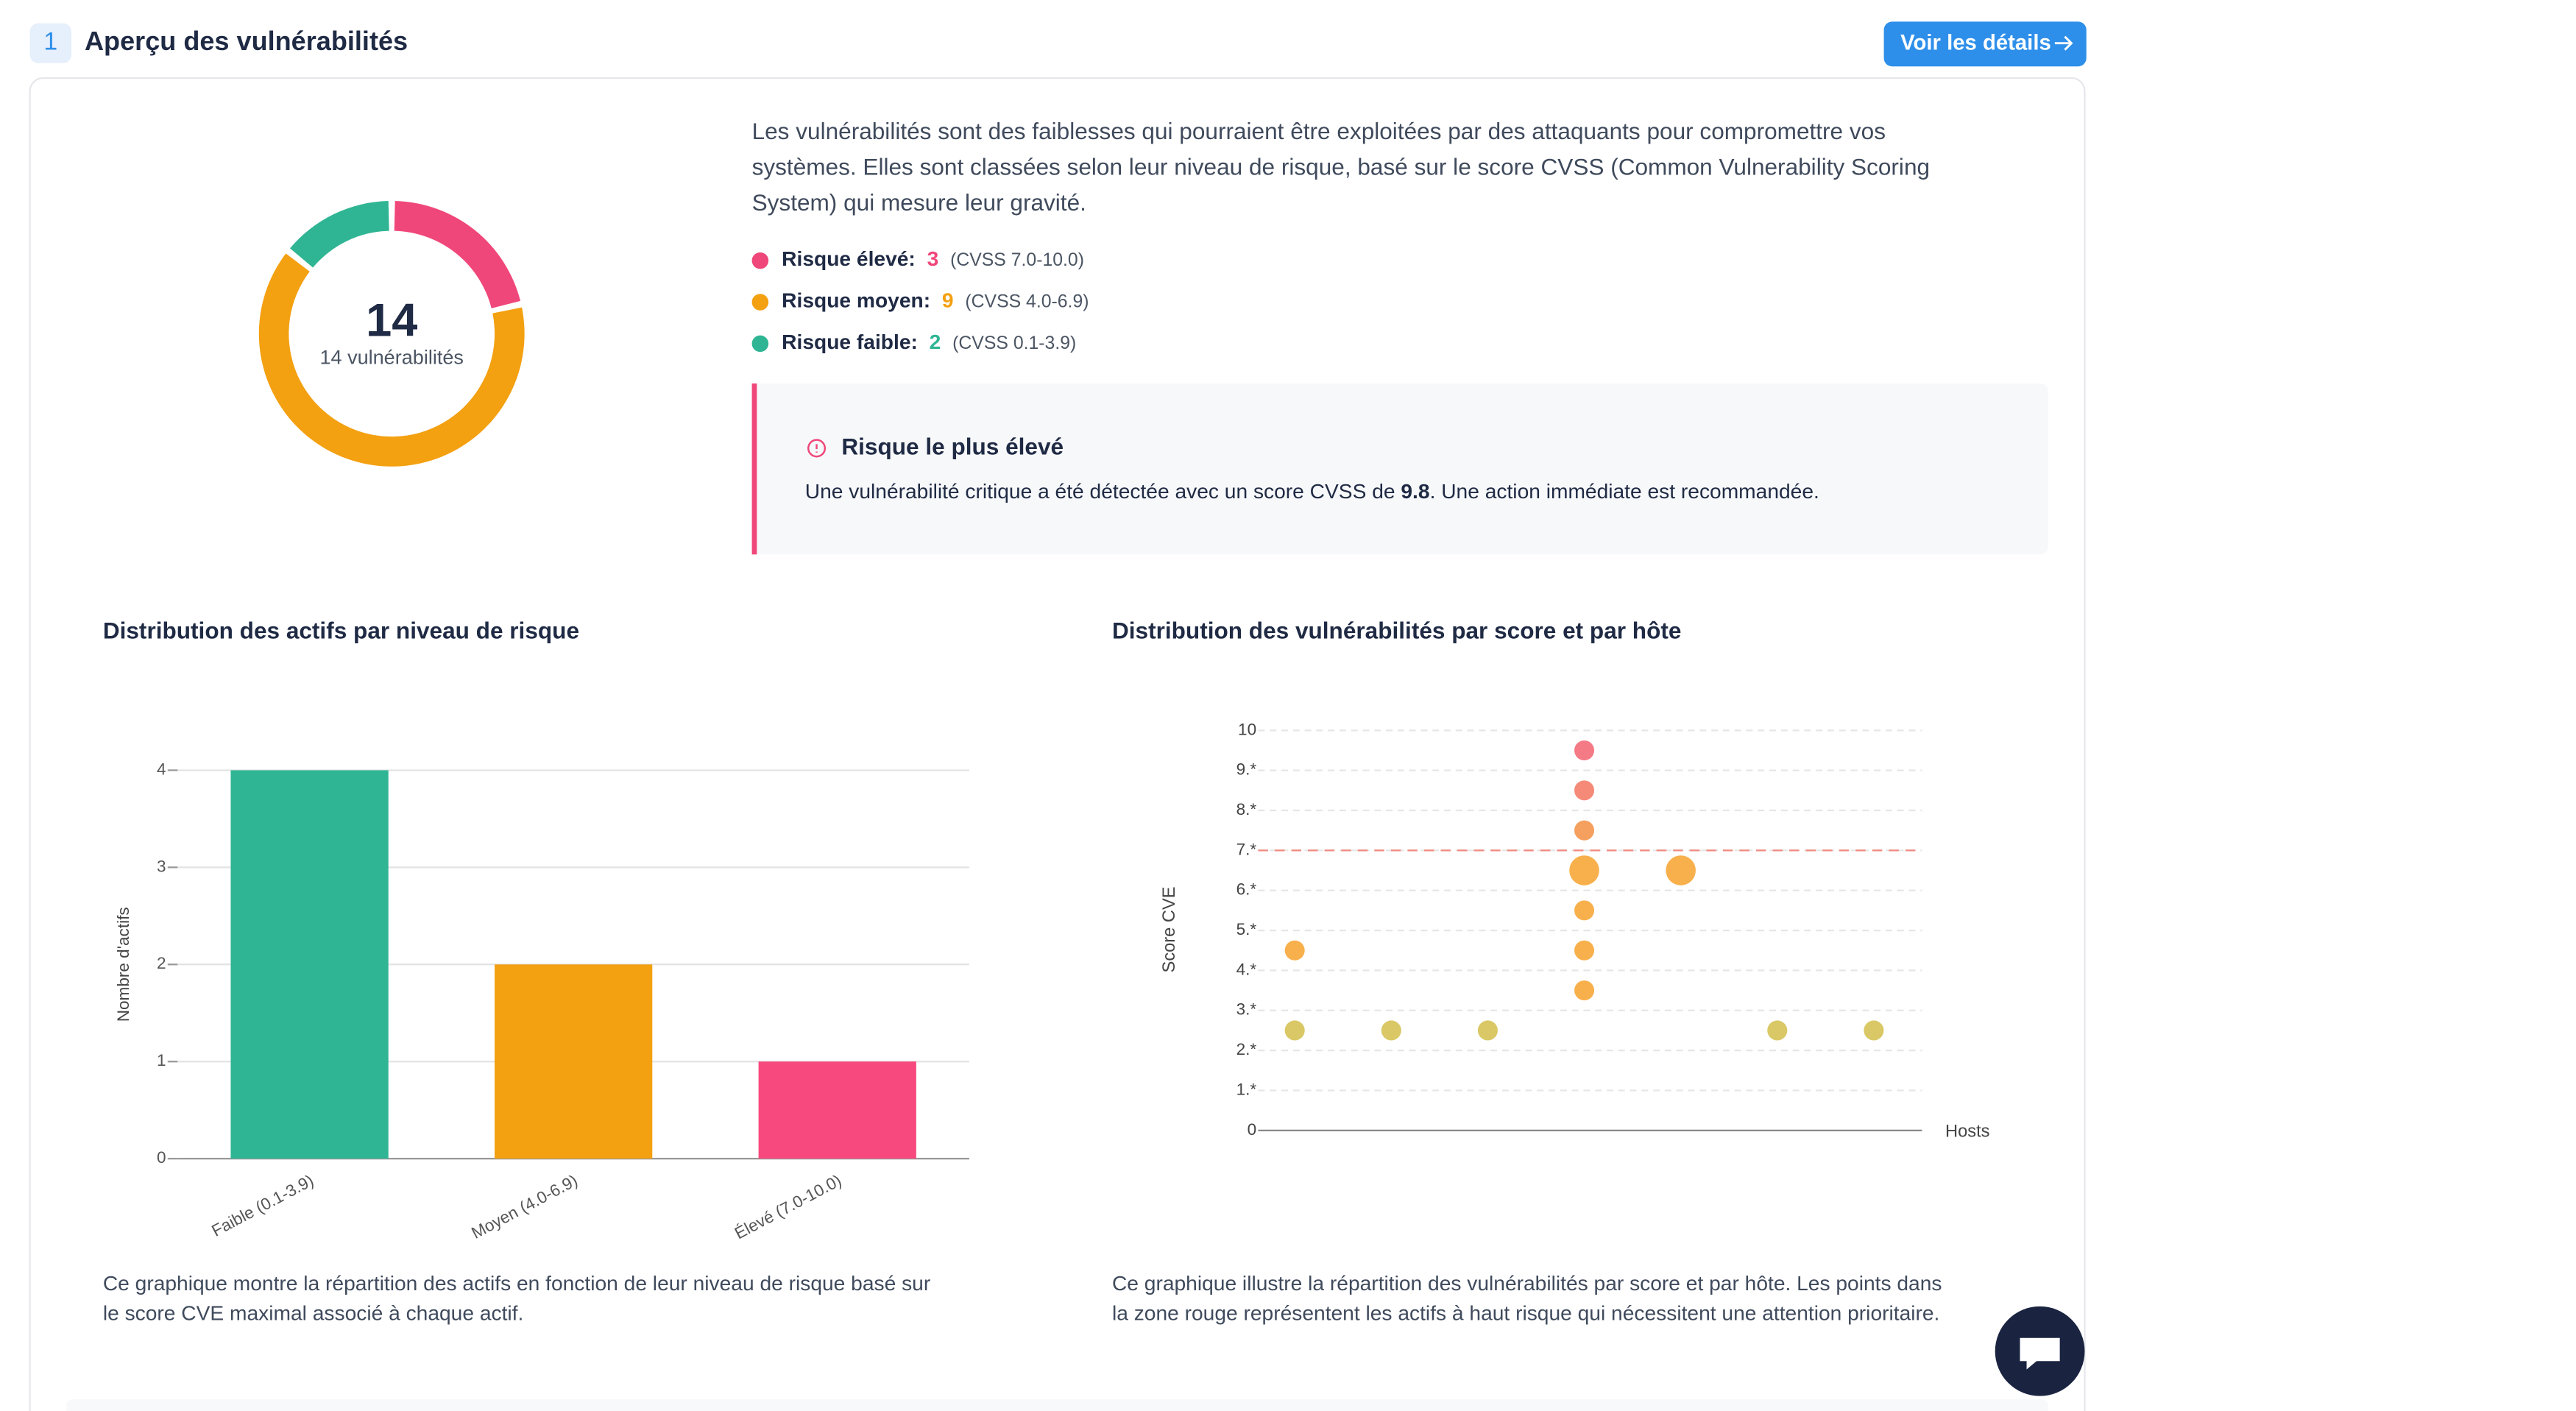 The height and width of the screenshot is (1411, 2576). I want to click on alert-title: Risque le plus élevé, so click(952, 446).